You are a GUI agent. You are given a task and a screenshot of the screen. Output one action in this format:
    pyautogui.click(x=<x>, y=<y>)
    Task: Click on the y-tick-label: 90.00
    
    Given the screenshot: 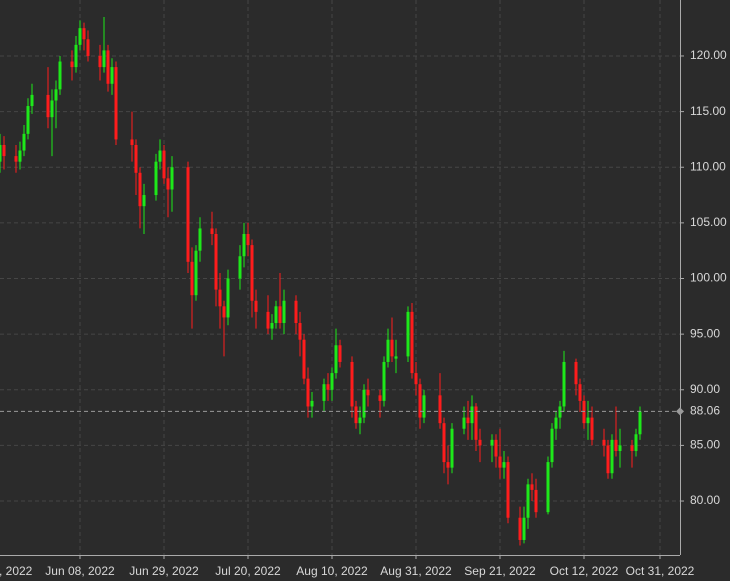 What is the action you would take?
    pyautogui.click(x=705, y=389)
    